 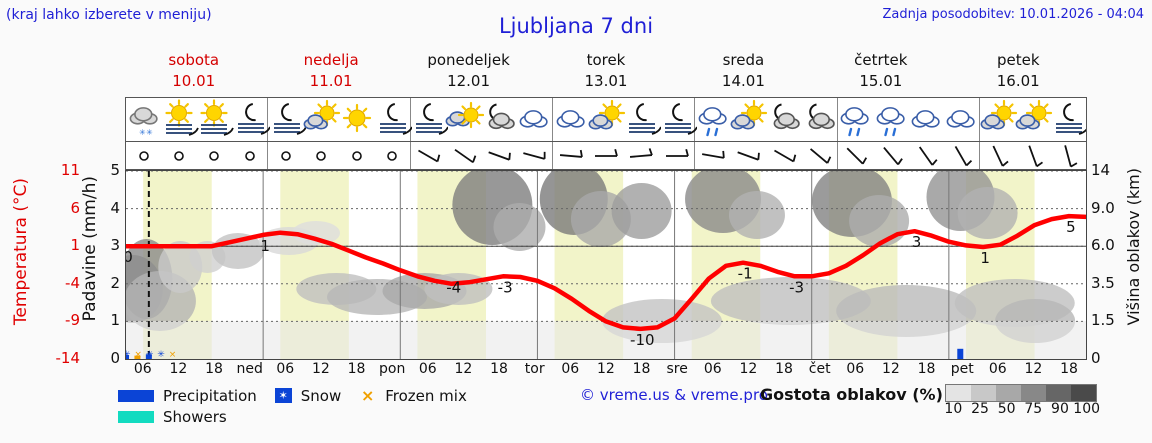 I want to click on precipitation-tick: 4, so click(x=115, y=207).